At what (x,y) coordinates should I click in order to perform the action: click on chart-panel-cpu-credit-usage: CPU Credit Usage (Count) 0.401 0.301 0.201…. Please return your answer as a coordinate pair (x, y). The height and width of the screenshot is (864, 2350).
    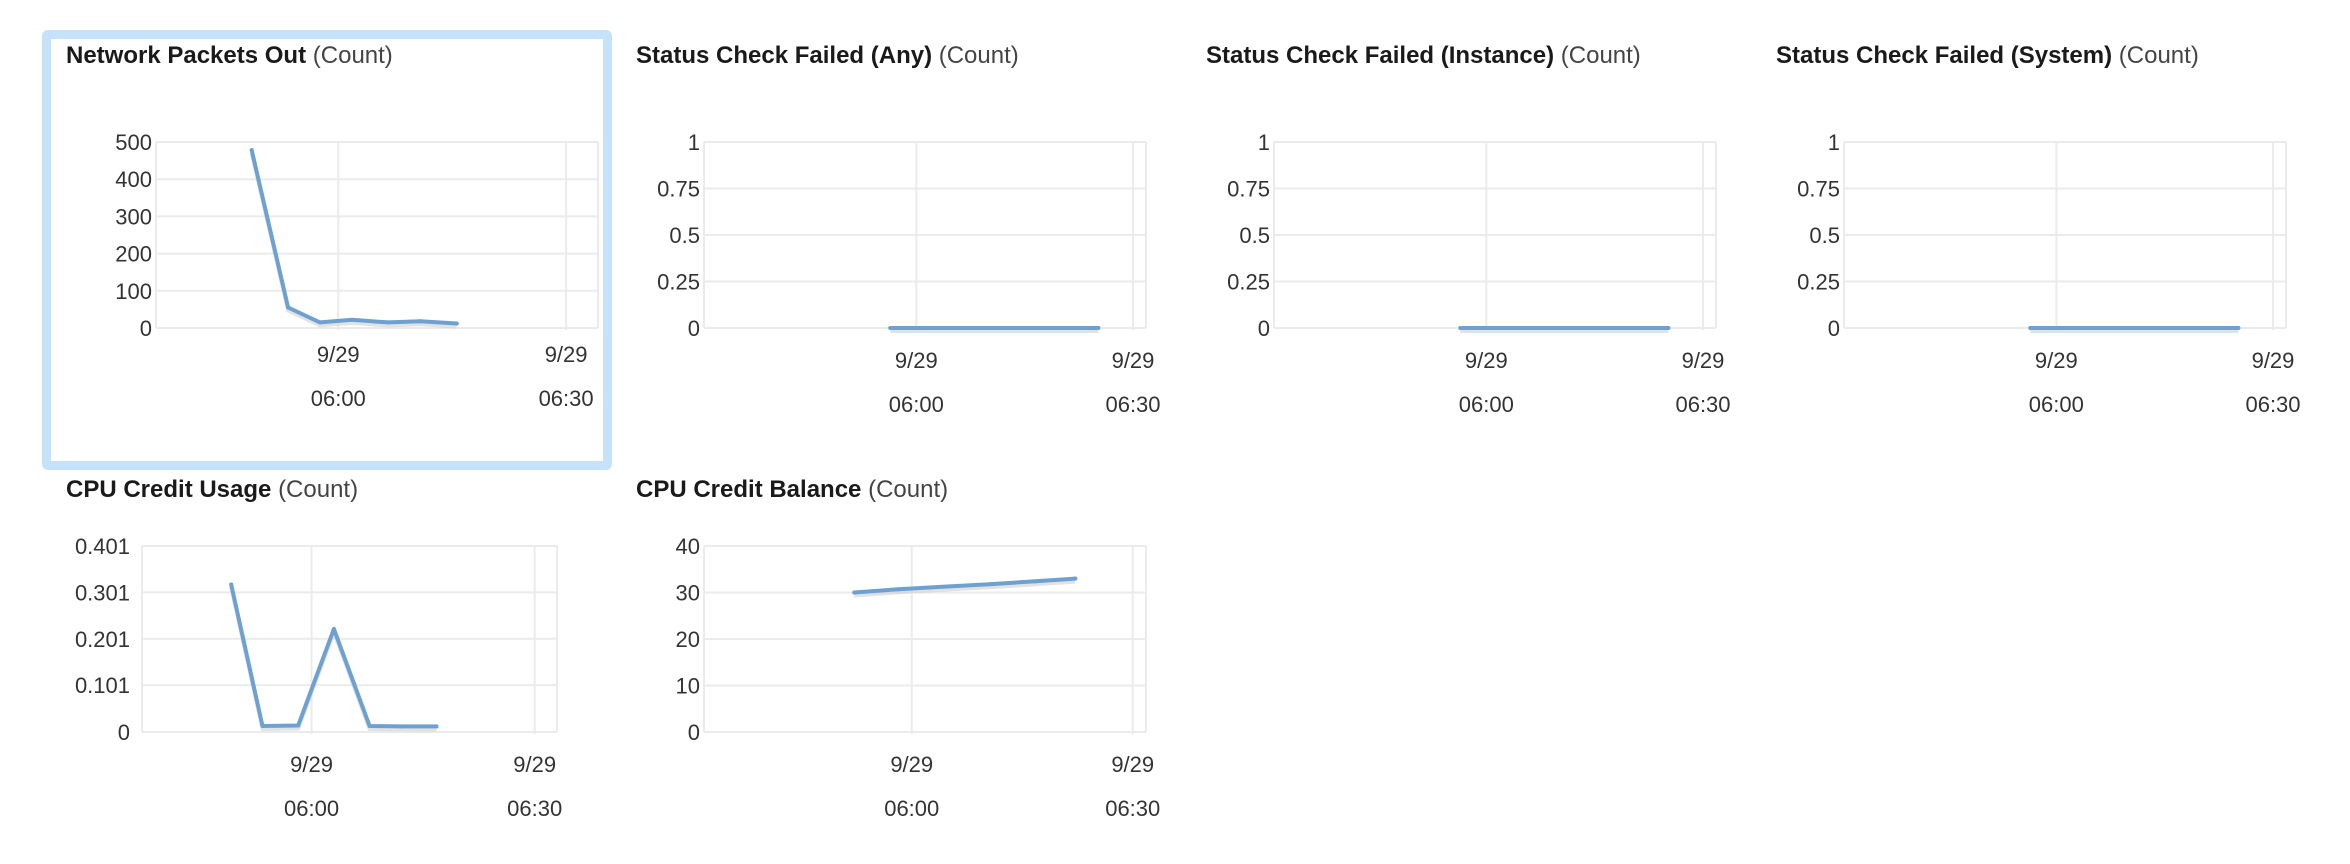
    Looking at the image, I should click on (327, 664).